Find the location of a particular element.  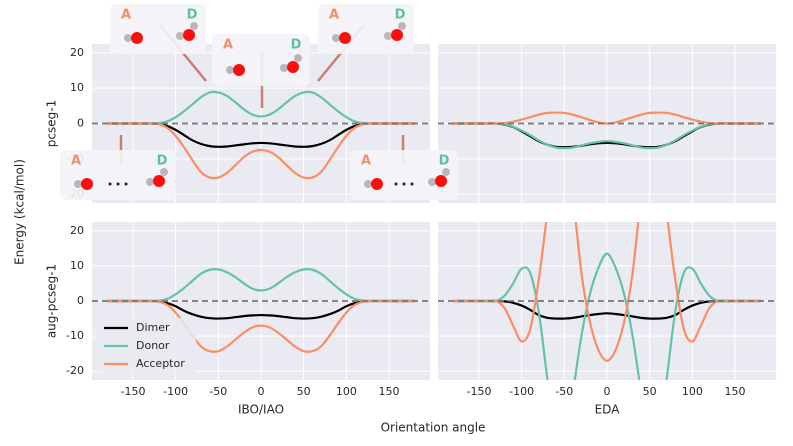

row-label: pcseg-1 is located at coordinates (52, 123).